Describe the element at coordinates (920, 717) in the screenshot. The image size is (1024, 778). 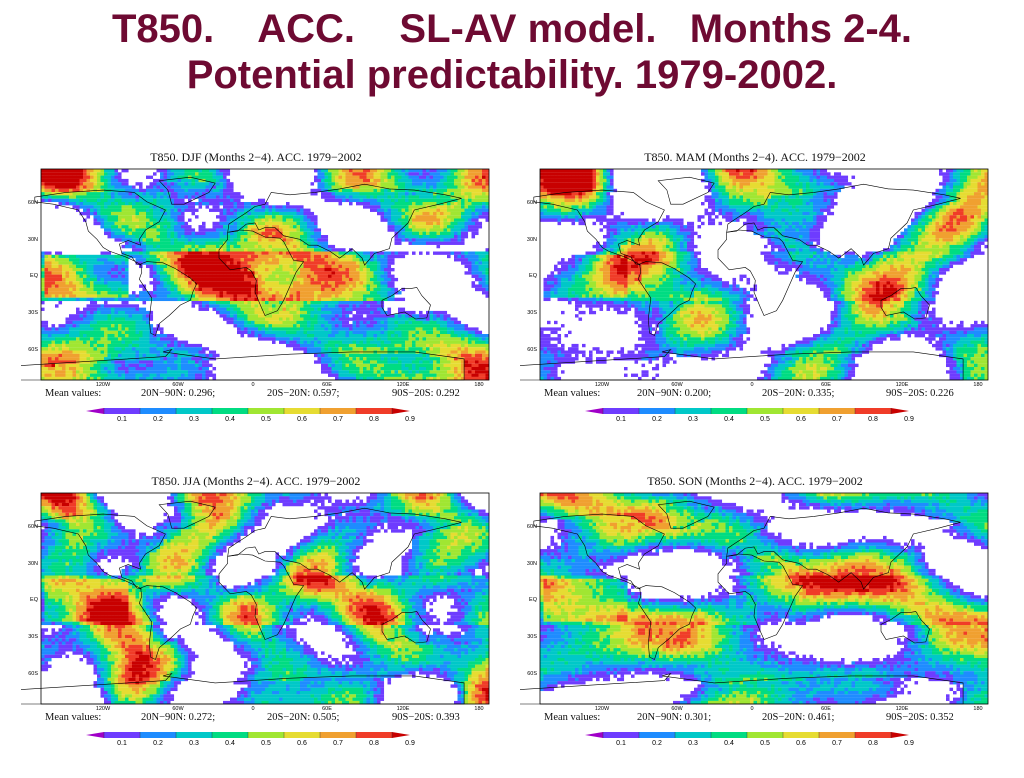
I see `mean-sh: 90S−20S: 0.352` at that location.